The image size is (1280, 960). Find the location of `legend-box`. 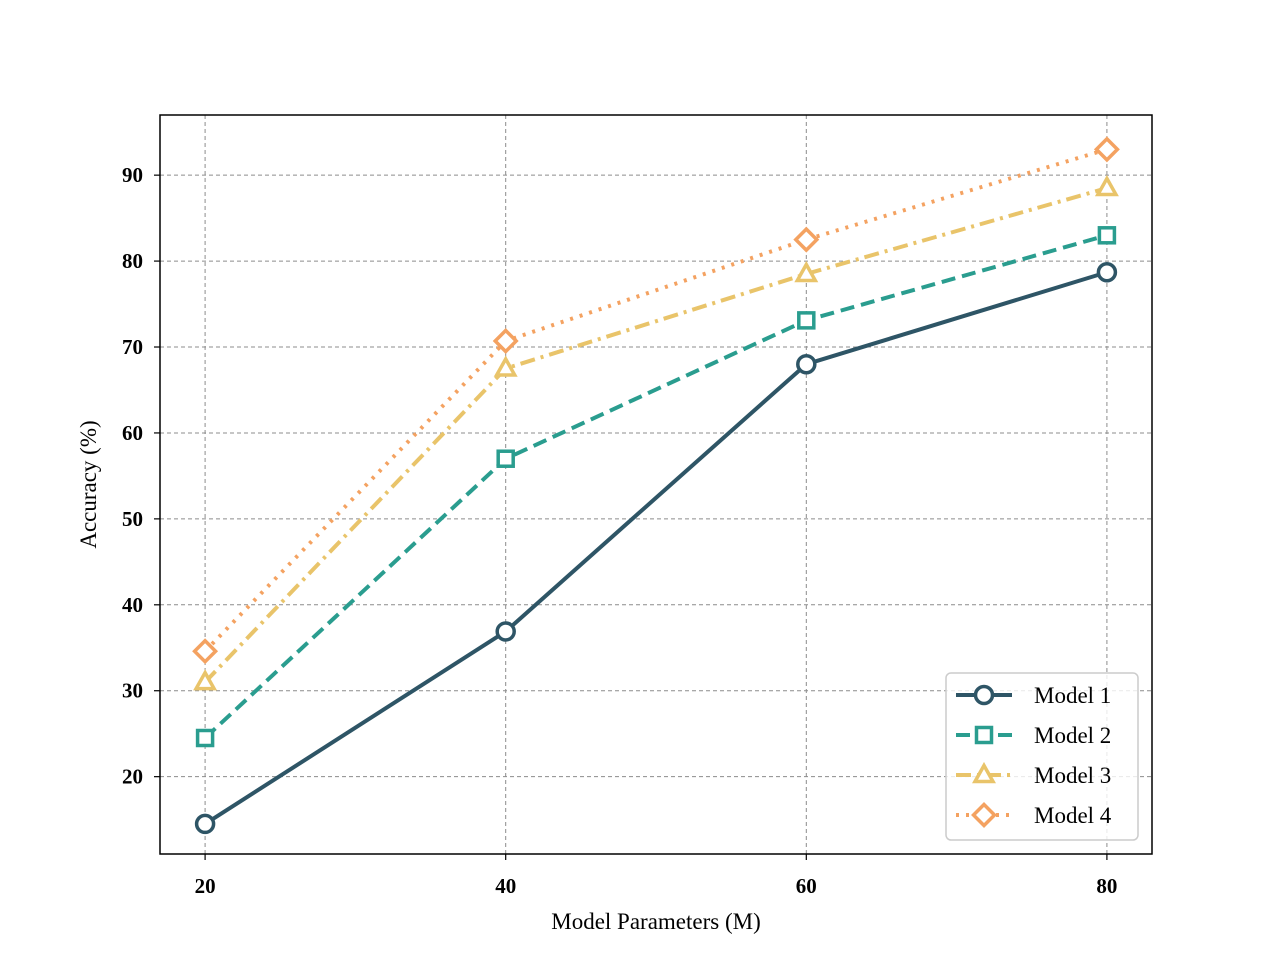

legend-box is located at coordinates (1042, 756).